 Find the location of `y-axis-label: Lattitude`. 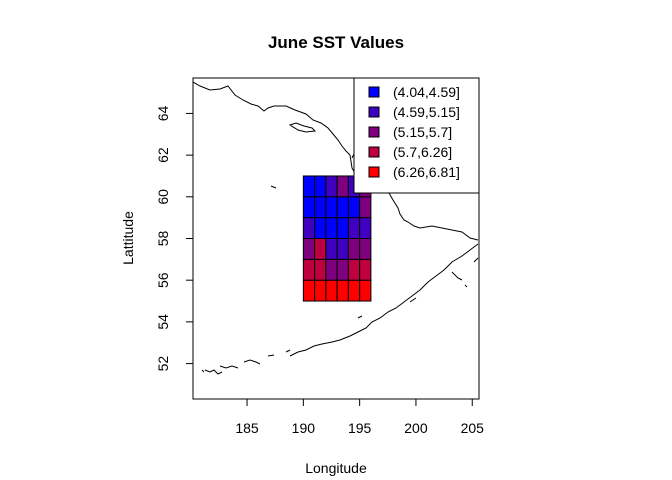

y-axis-label: Lattitude is located at coordinates (128, 238).